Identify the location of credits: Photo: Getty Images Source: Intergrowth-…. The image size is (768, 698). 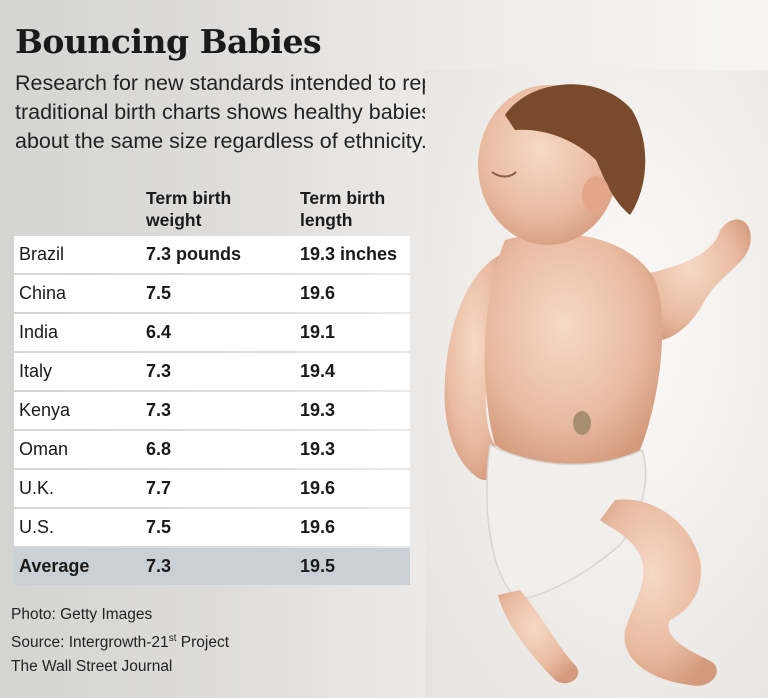
(120, 641).